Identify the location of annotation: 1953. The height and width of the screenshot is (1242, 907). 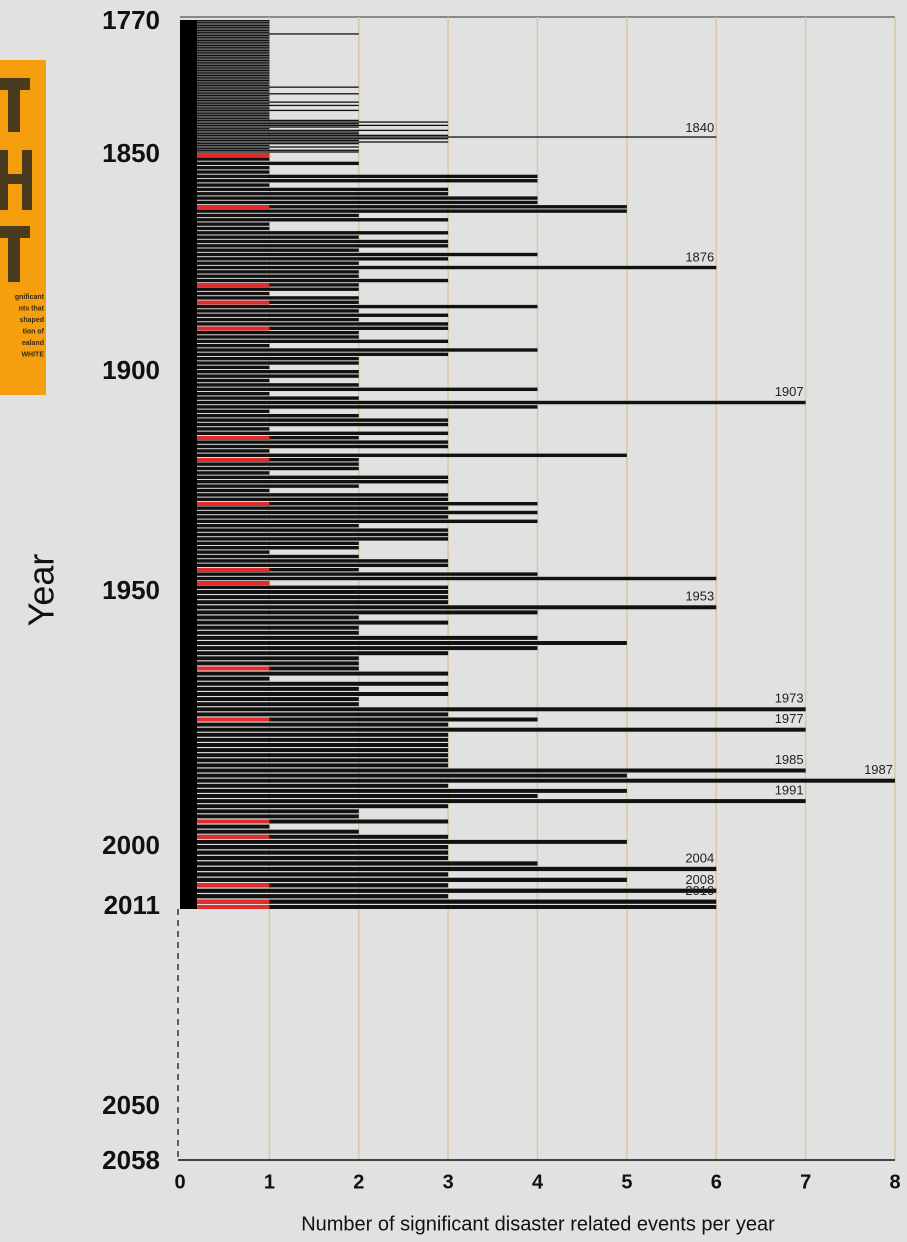
(699, 596).